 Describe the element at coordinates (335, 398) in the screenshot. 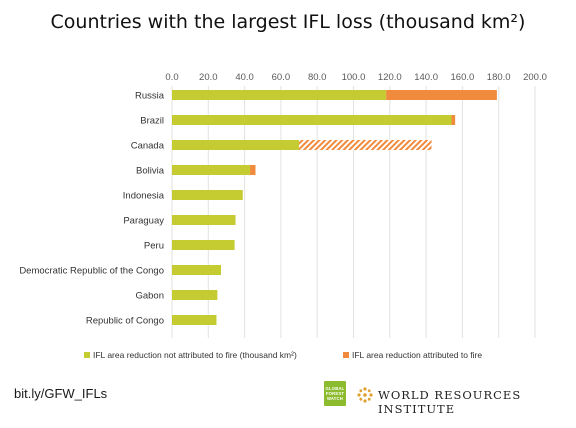

I see `gfw-logo-line: WATCH` at that location.